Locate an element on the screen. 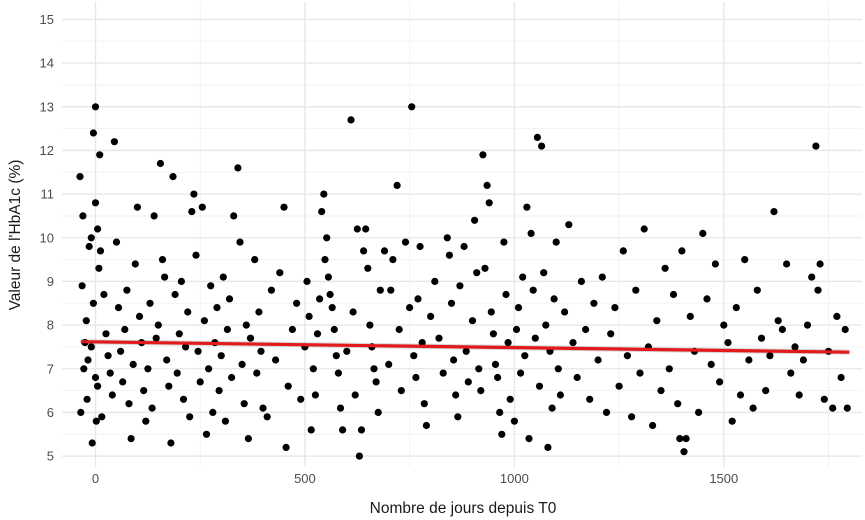  y-axis-tick-labels: 5 6 7 8 9 10 11 12 13 14 15 is located at coordinates (47, 238).